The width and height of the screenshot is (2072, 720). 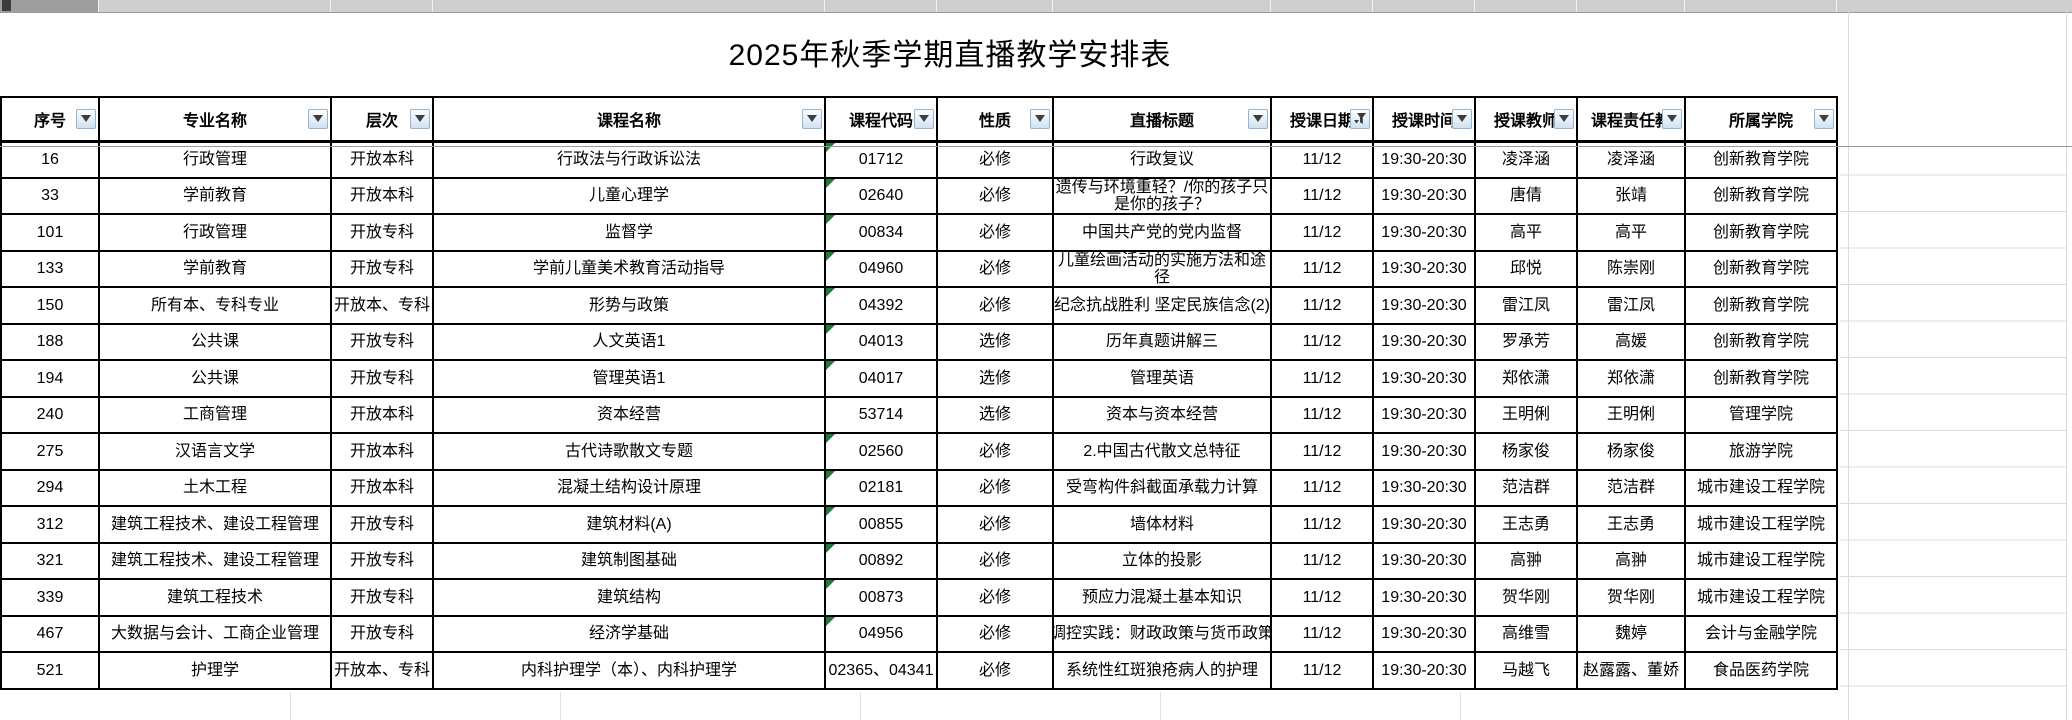 What do you see at coordinates (1761, 414) in the screenshot?
I see `cell-college: 管理学院` at bounding box center [1761, 414].